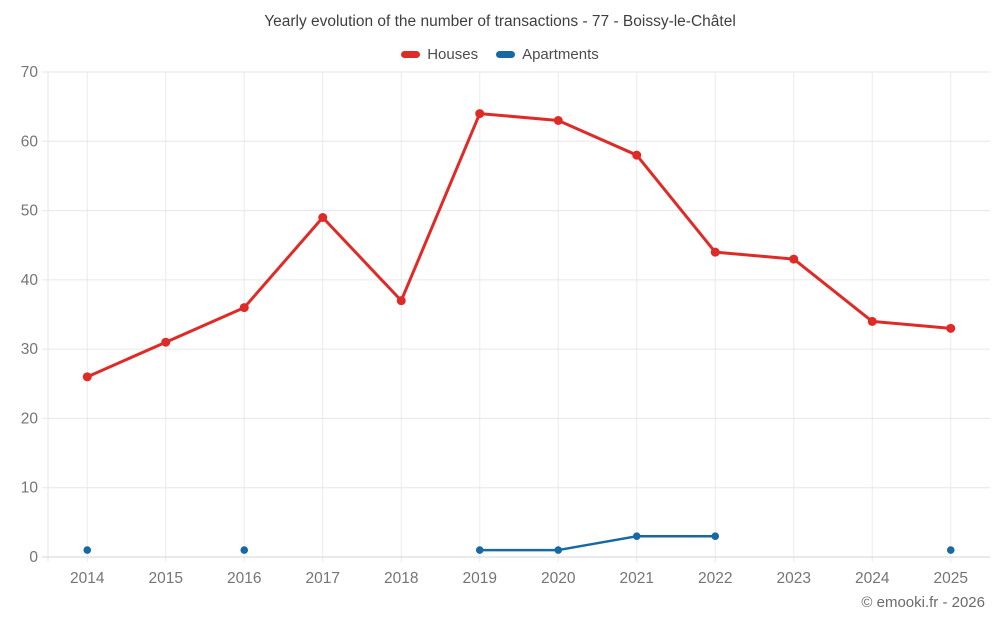 The image size is (1000, 625). I want to click on y-tick-label-70: 70, so click(30, 72).